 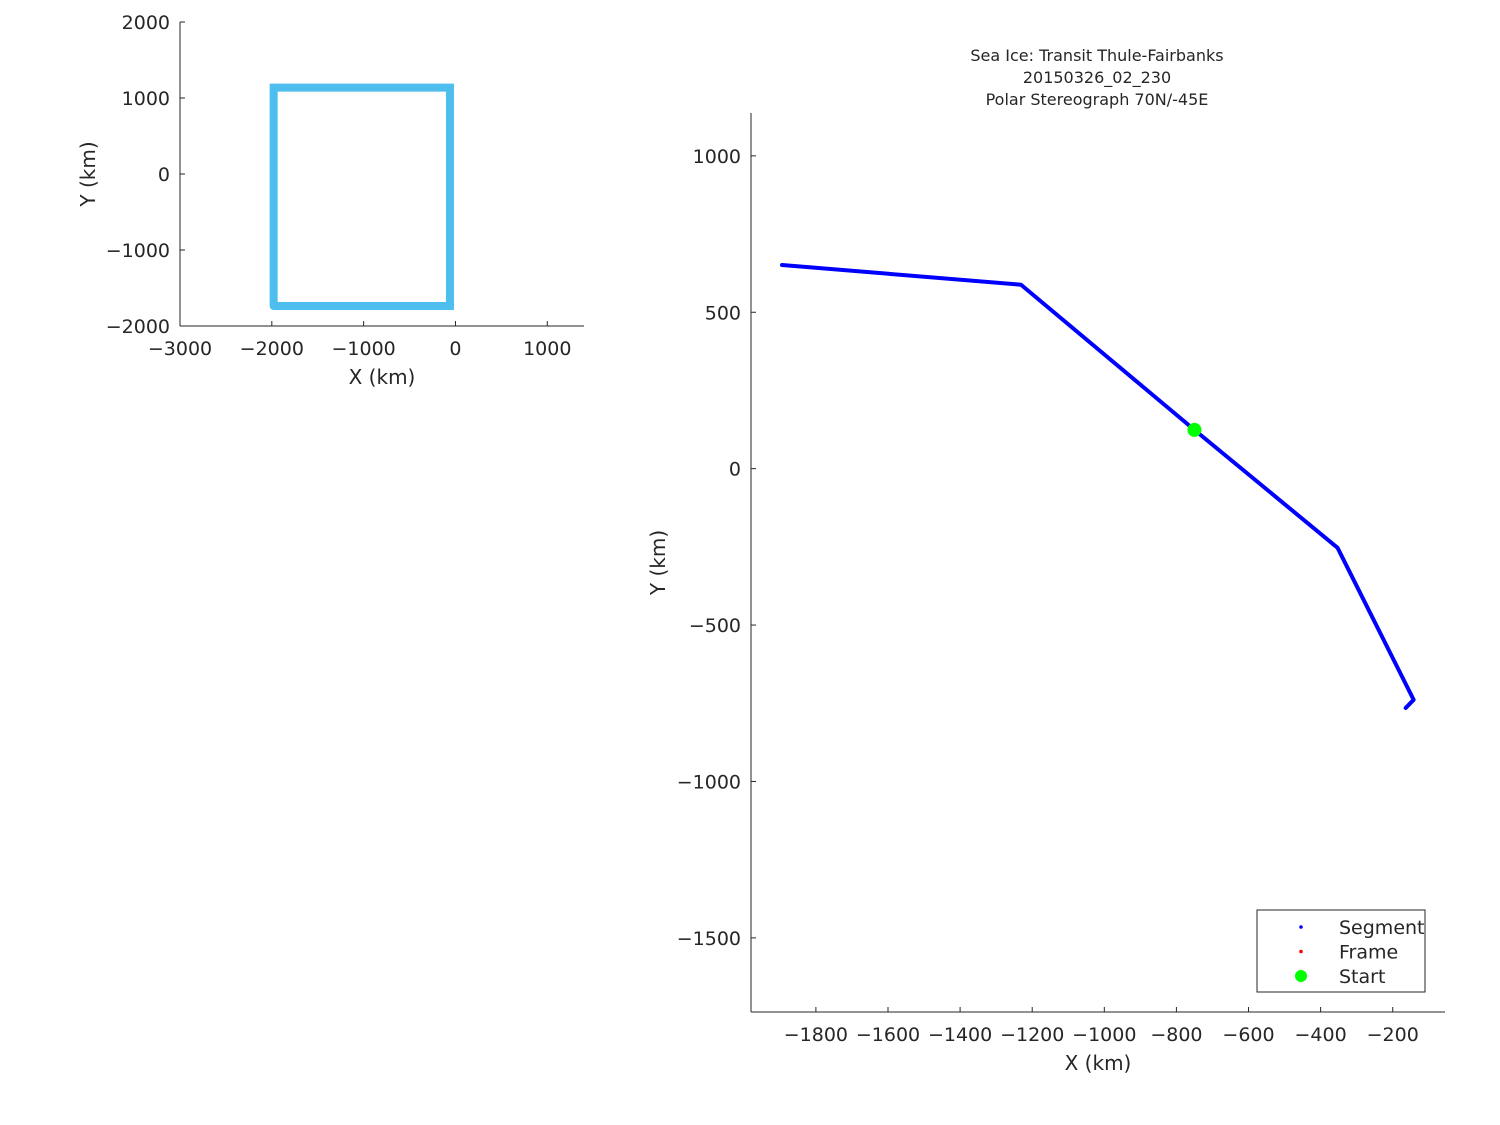 What do you see at coordinates (1097, 99) in the screenshot?
I see `chart-title-line: Polar Stereograph 70N/-45E` at bounding box center [1097, 99].